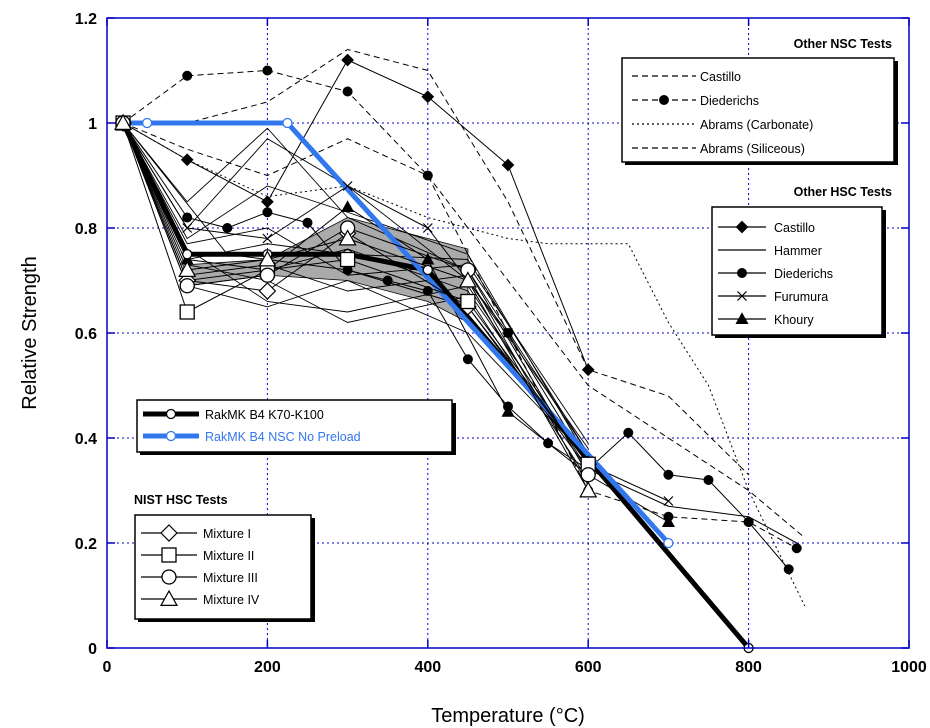 The height and width of the screenshot is (728, 930). I want to click on legend-hsc-title: Other HSC Tests, so click(843, 192).